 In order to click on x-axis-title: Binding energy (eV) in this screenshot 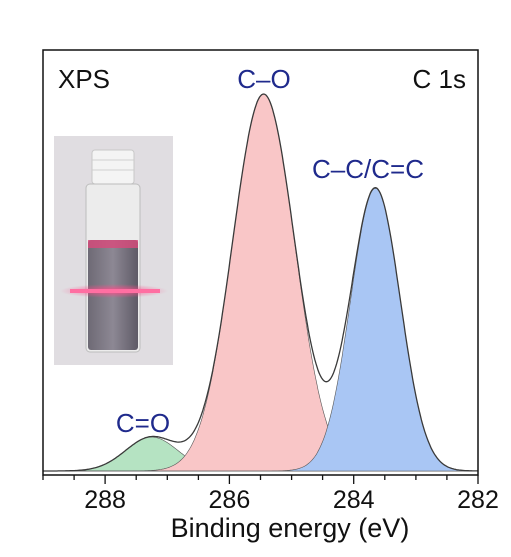, I will do `click(290, 528)`.